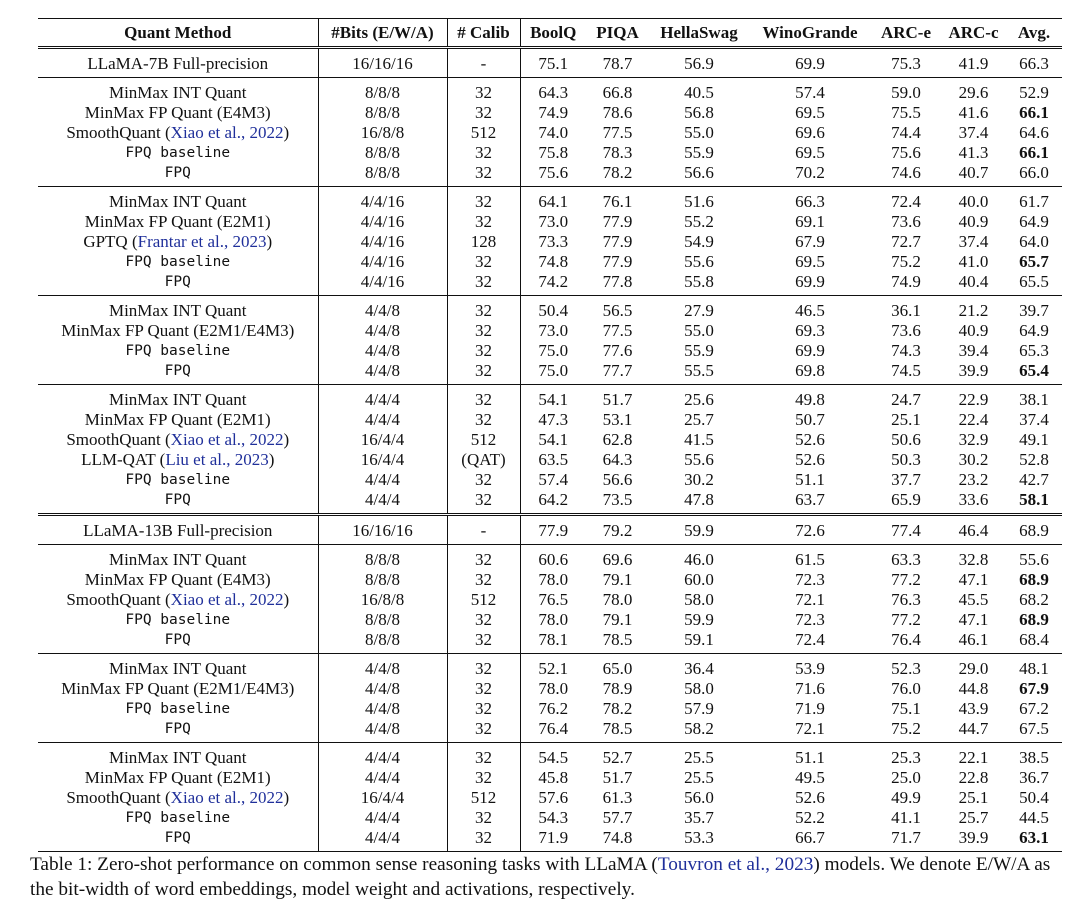 The image size is (1080, 919). I want to click on score-cell: 76.4, so click(553, 728).